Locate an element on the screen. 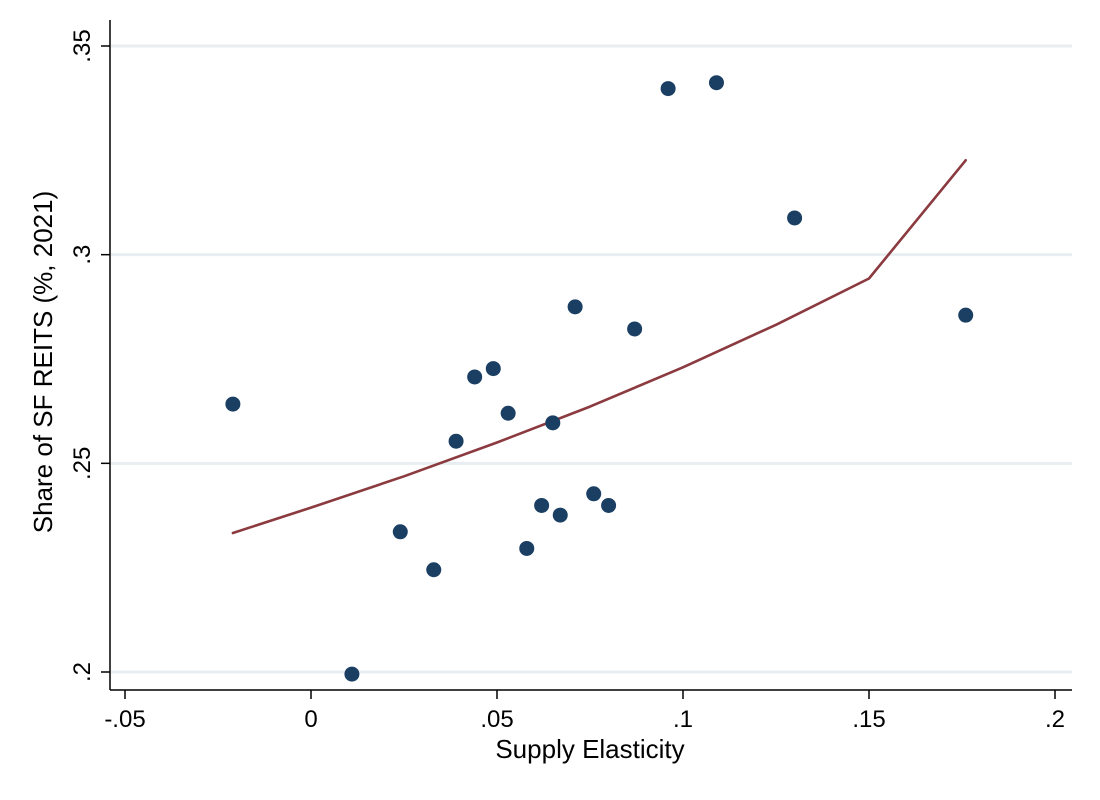 The width and height of the screenshot is (1100, 800). y-axis-ticks: .2 .25 .3 .35 is located at coordinates (89, 355).